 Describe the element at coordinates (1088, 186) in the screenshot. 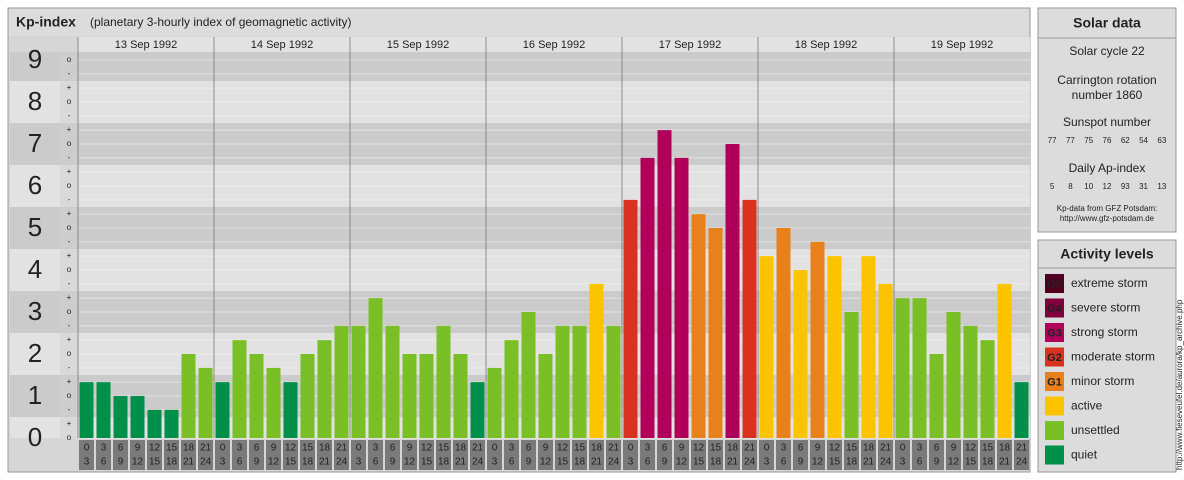

I see `solar-value: 10` at that location.